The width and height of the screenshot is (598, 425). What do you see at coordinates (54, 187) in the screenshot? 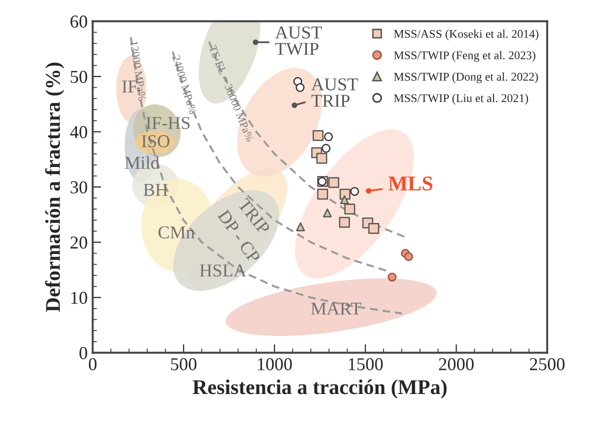
I see `y-axis-title: Deformación a fractura (%)` at bounding box center [54, 187].